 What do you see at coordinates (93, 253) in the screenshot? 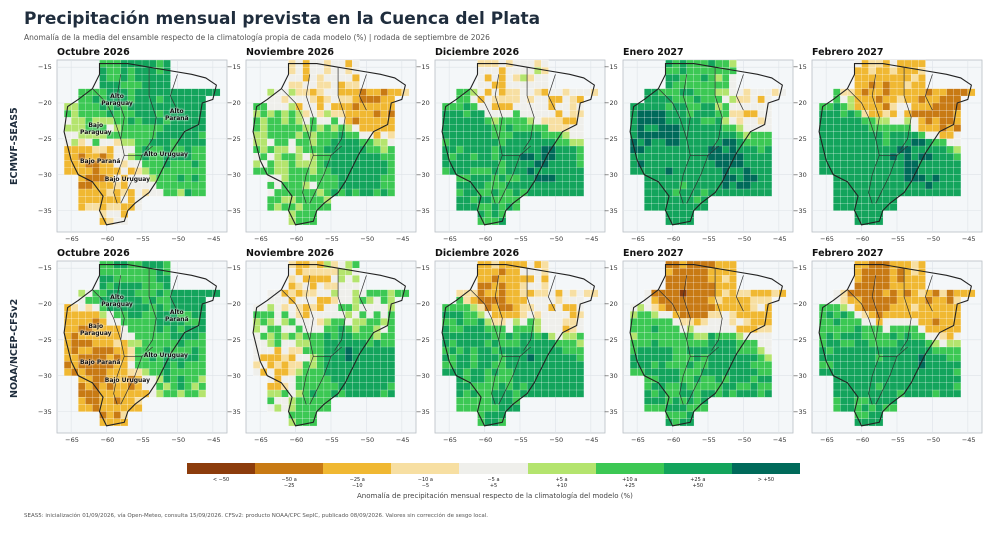
I see `panel-title: Octubre 2026` at bounding box center [93, 253].